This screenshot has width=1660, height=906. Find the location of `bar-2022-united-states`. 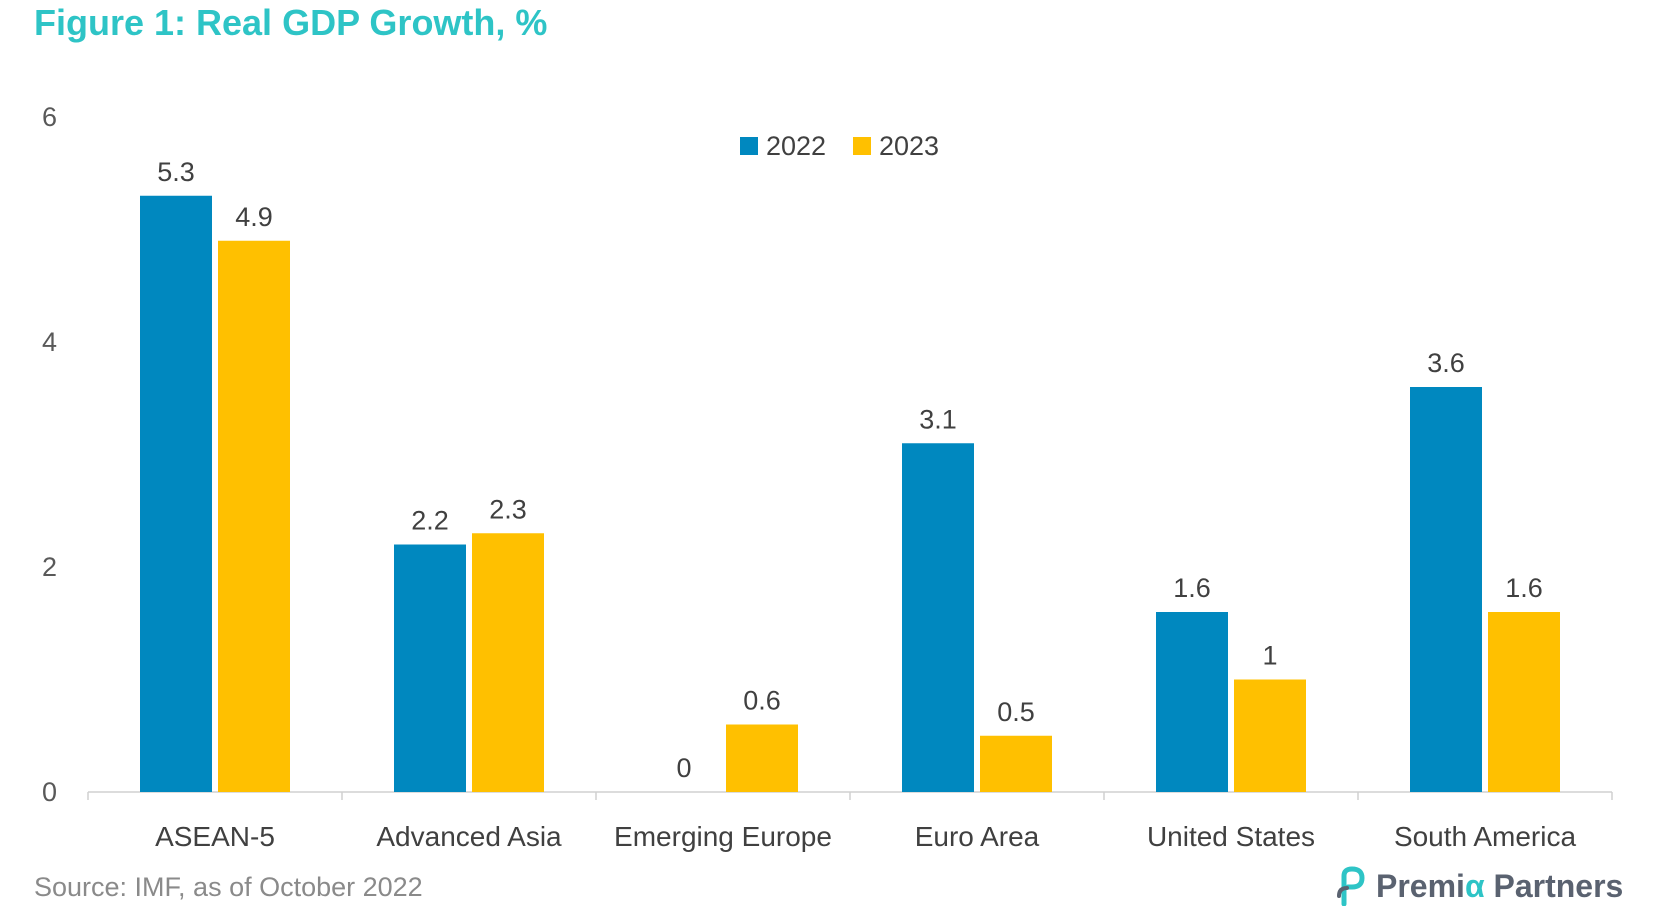

bar-2022-united-states is located at coordinates (1192, 702).